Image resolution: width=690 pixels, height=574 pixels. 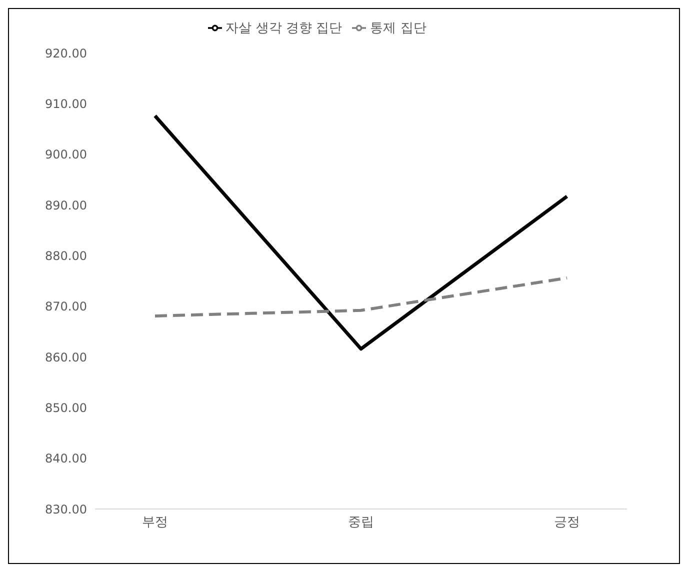 I want to click on y-tick-label: 880.00, so click(x=66, y=255).